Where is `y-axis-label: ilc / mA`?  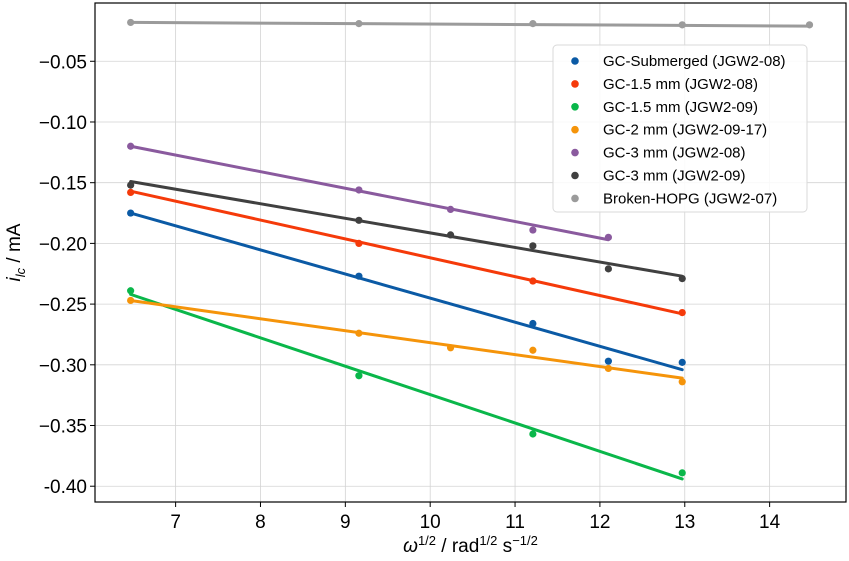
y-axis-label: ilc / mA is located at coordinates (16, 252).